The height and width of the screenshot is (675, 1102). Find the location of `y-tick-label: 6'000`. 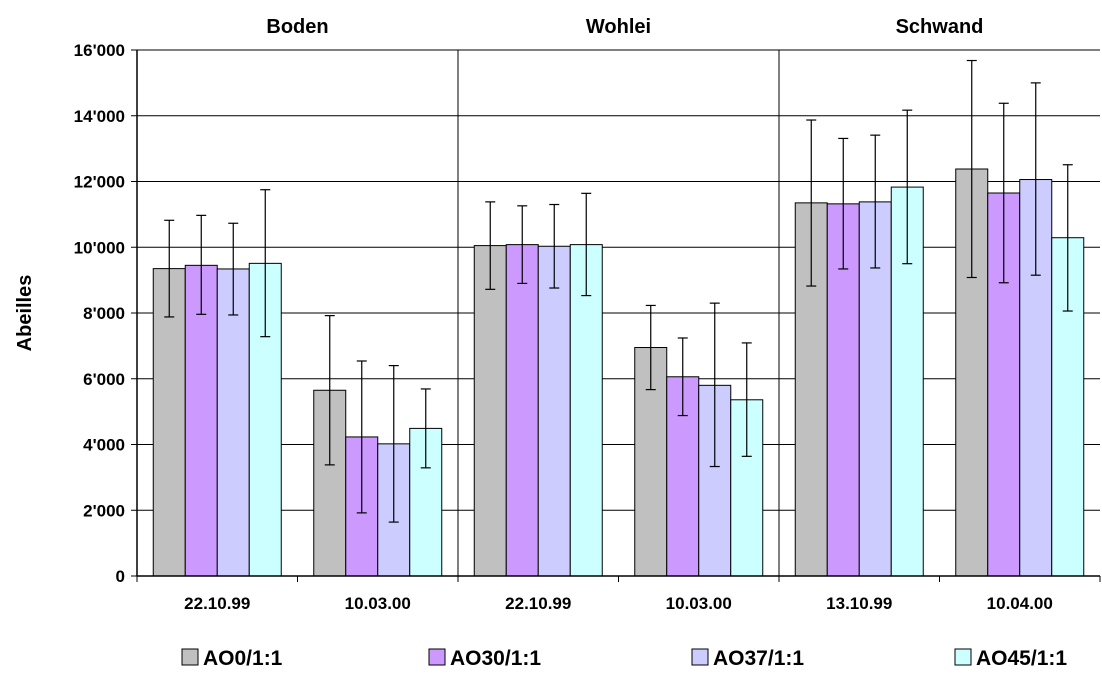

y-tick-label: 6'000 is located at coordinates (104, 379).